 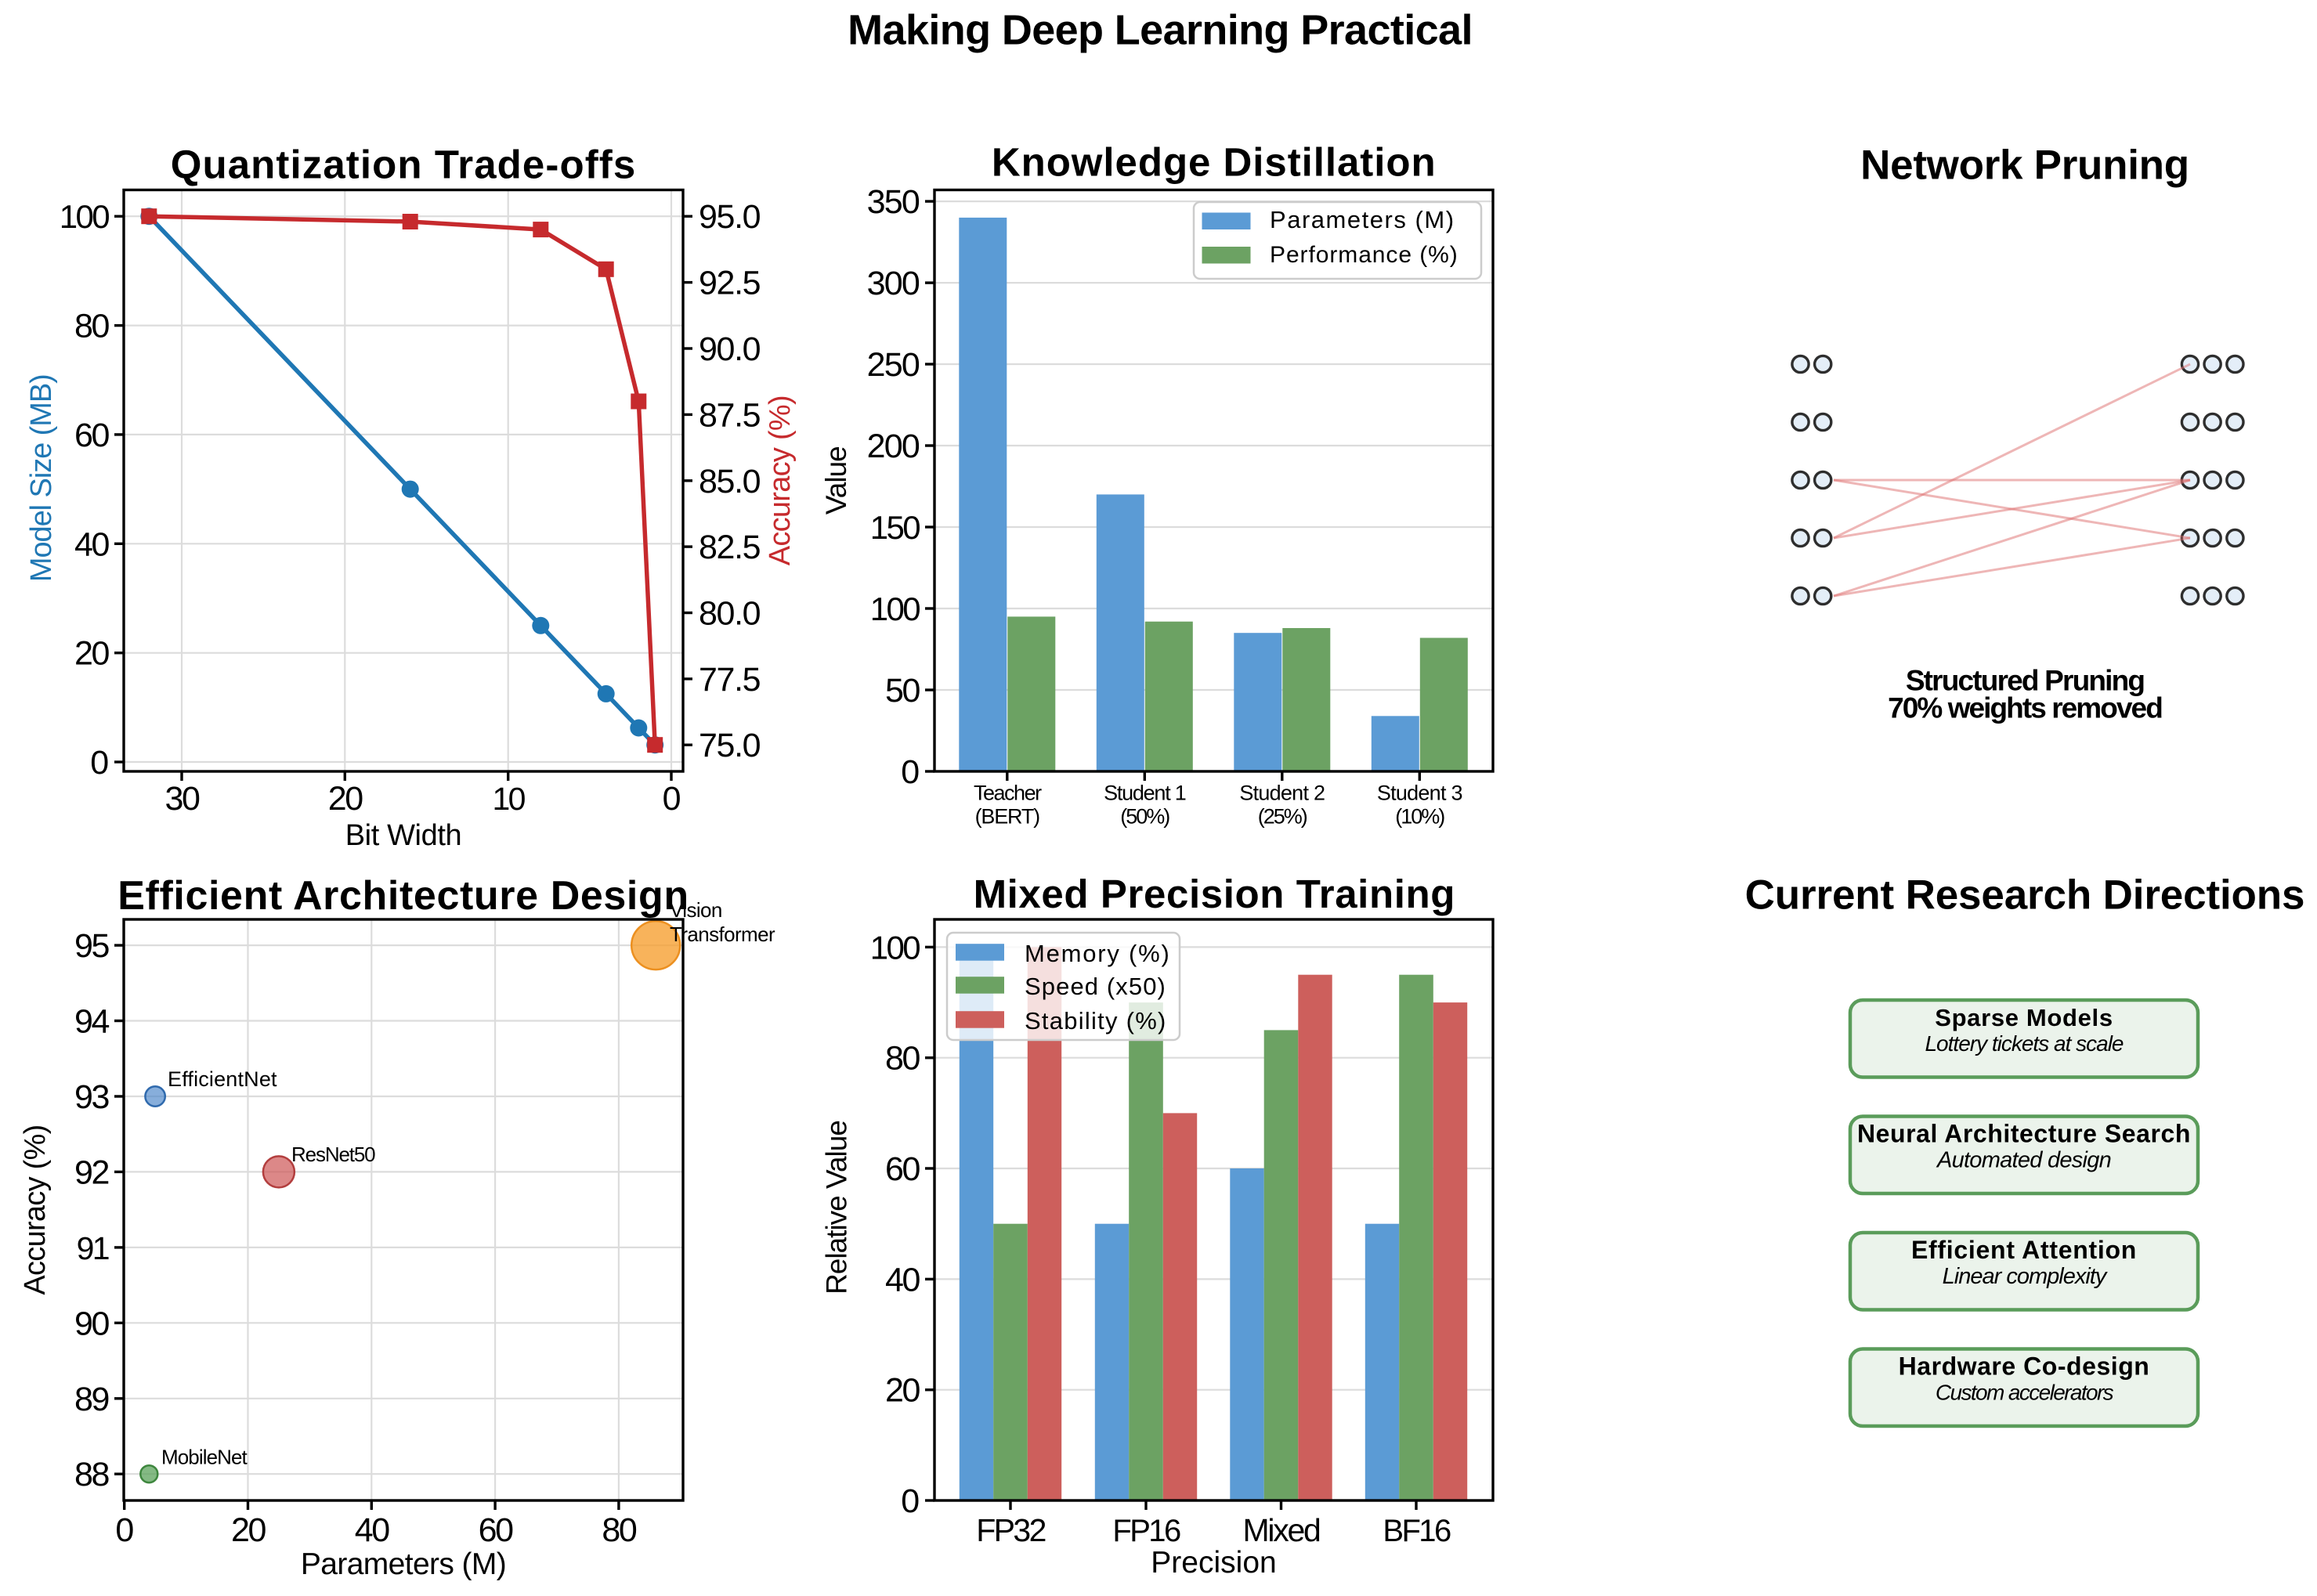 I want to click on svg-text: 50, so click(x=902, y=691).